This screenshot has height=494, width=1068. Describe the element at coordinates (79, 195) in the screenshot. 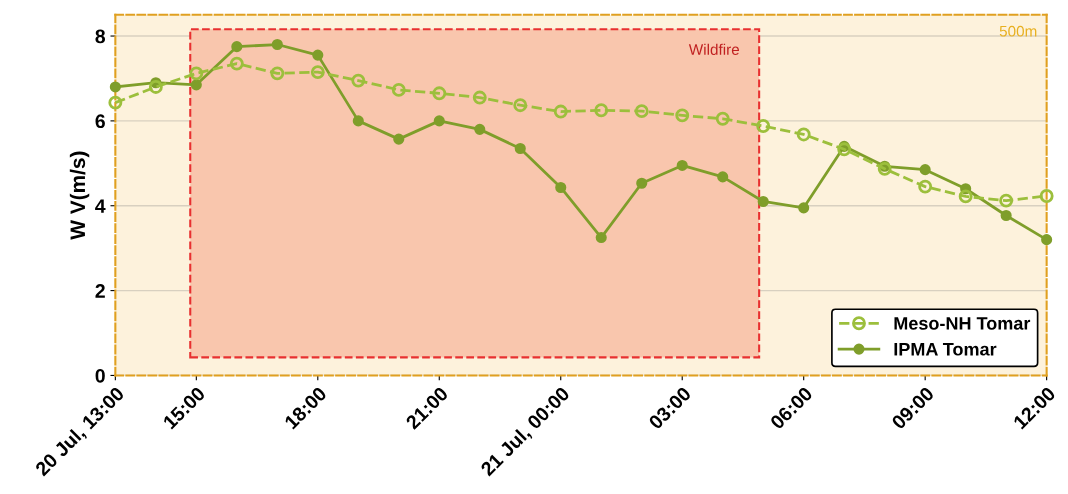

I see `y-axis-title: W V(m/s)` at that location.